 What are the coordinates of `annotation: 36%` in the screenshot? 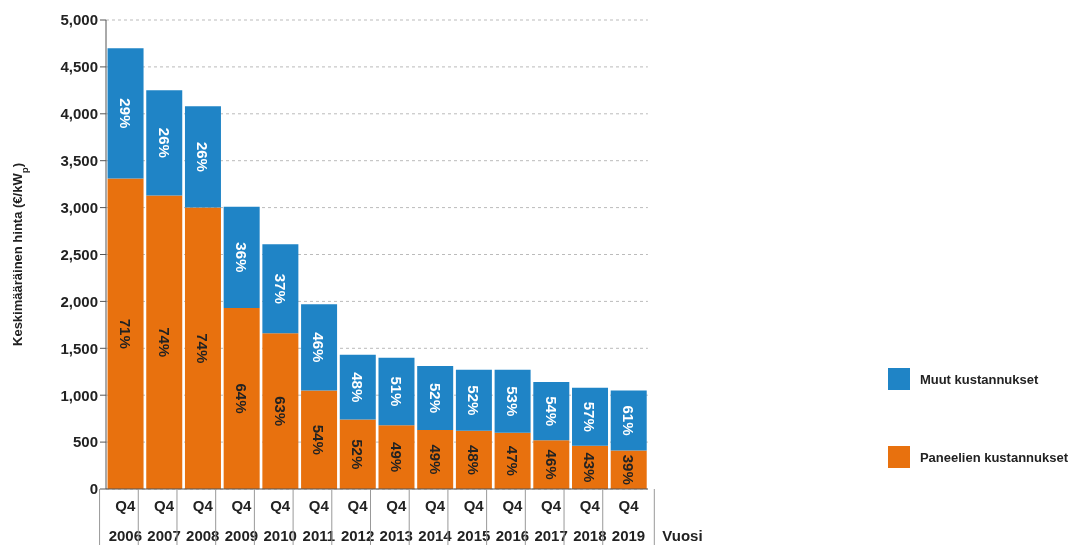 It's located at (241, 257).